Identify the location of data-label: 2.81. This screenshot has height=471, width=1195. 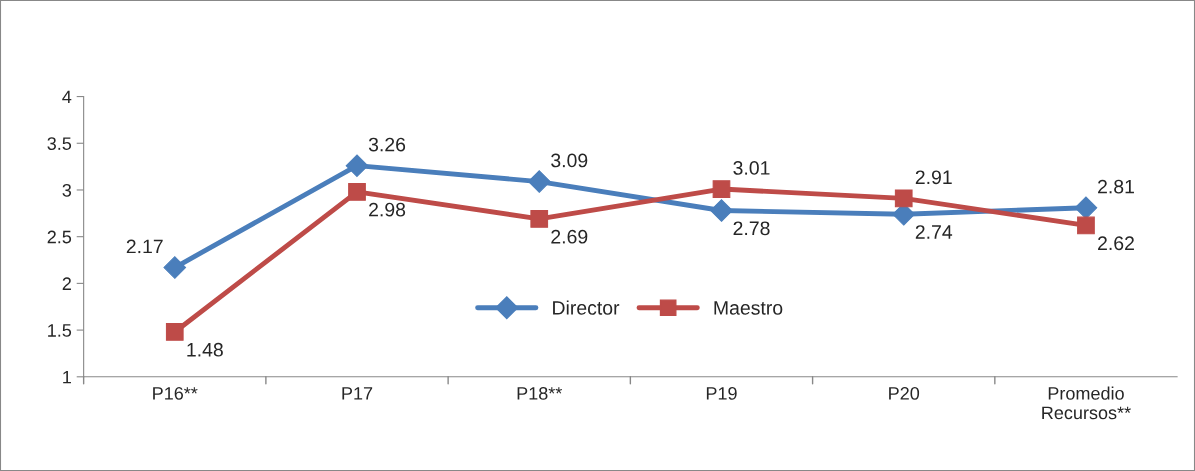
(1116, 186).